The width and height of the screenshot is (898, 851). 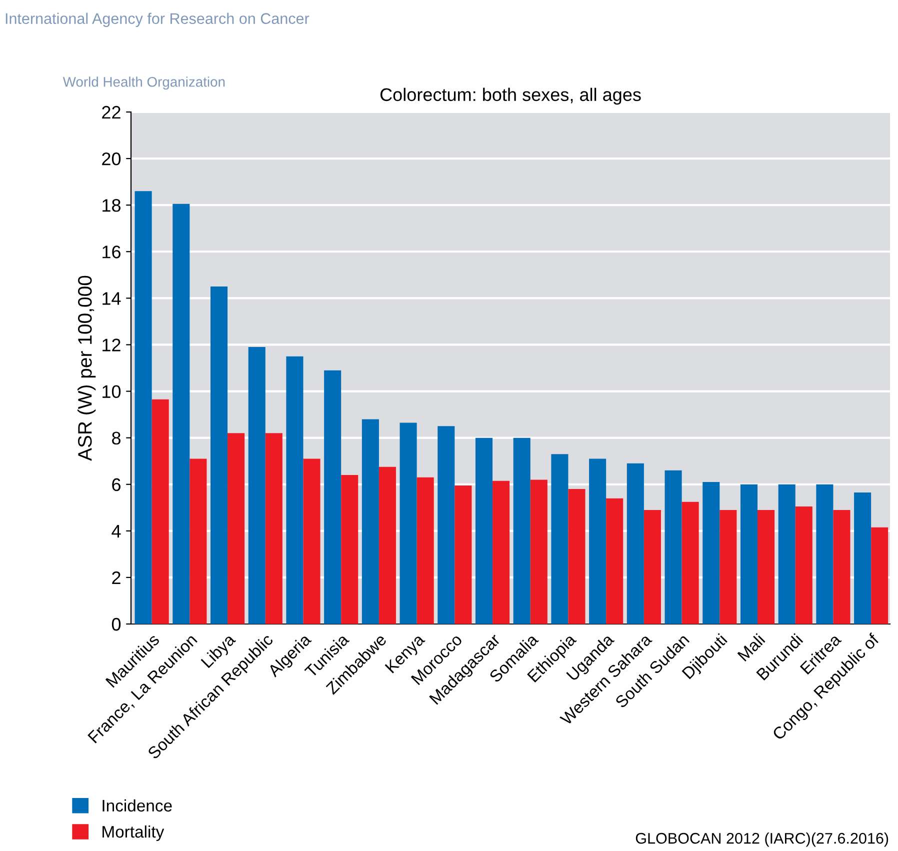 I want to click on text: World Health Organization, so click(x=143, y=83).